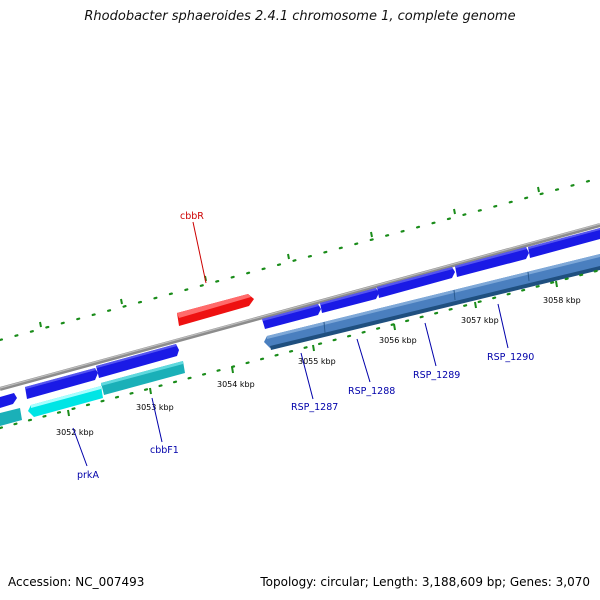 This screenshot has height=600, width=600. Describe the element at coordinates (317, 361) in the screenshot. I see `tick-label: 3055 kbp` at that location.